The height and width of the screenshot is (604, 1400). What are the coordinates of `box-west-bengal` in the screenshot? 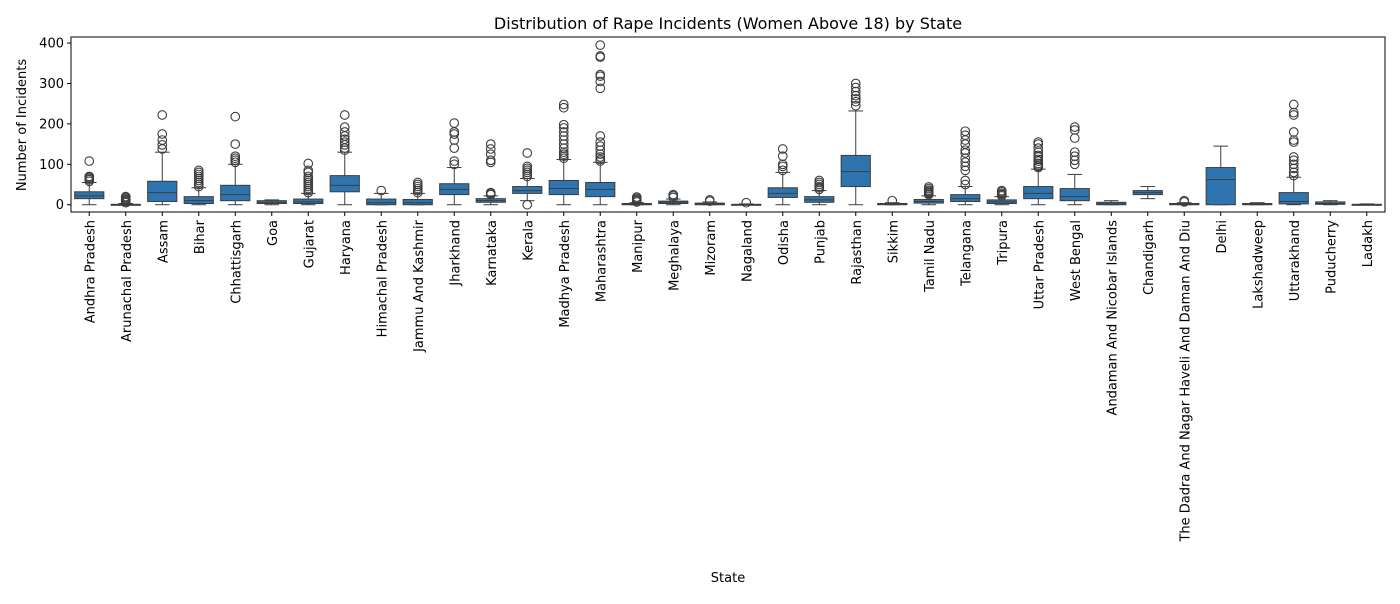 It's located at (1074, 164).